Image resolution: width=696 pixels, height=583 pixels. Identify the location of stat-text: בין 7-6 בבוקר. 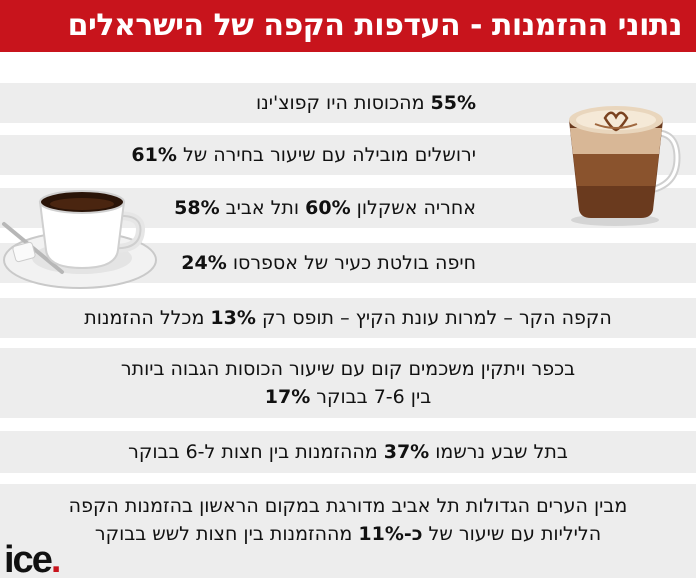
(371, 397).